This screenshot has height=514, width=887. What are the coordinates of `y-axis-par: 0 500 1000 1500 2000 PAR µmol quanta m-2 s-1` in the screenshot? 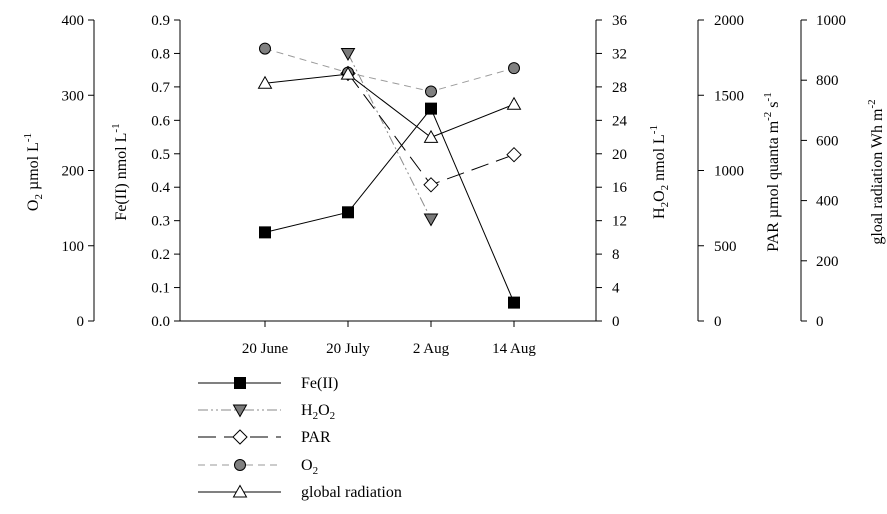 It's located at (739, 171).